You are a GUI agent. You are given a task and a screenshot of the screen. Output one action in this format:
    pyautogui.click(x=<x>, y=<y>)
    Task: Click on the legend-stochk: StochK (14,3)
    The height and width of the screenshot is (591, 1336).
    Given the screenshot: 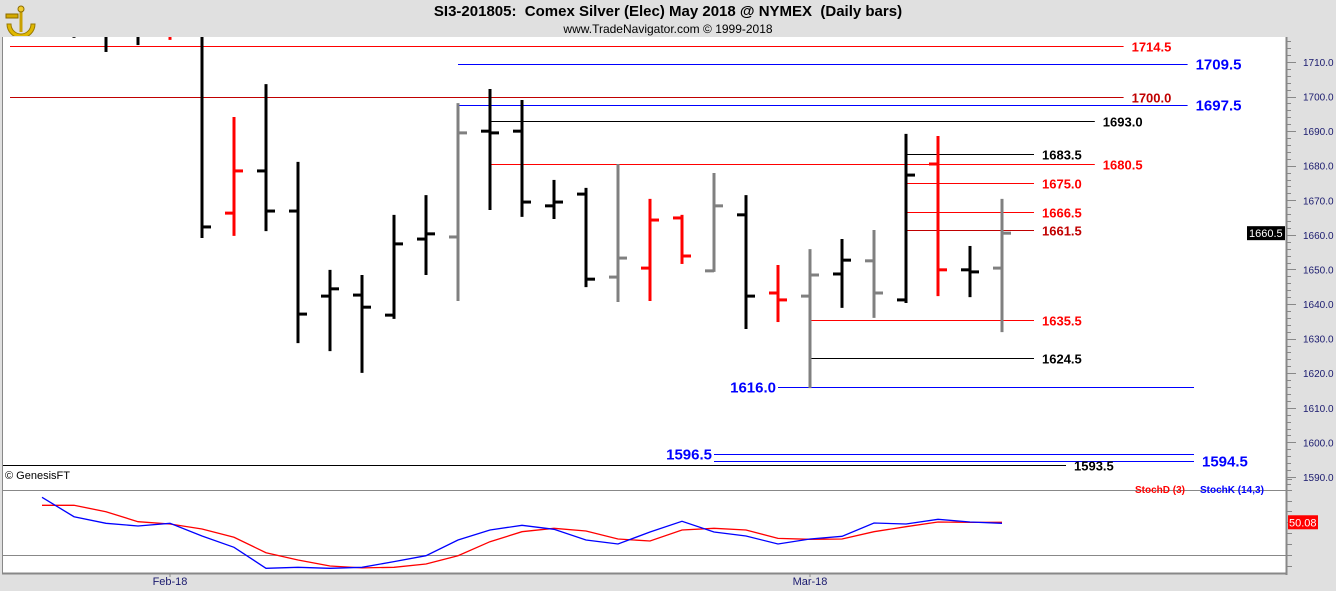 What is the action you would take?
    pyautogui.click(x=1232, y=490)
    